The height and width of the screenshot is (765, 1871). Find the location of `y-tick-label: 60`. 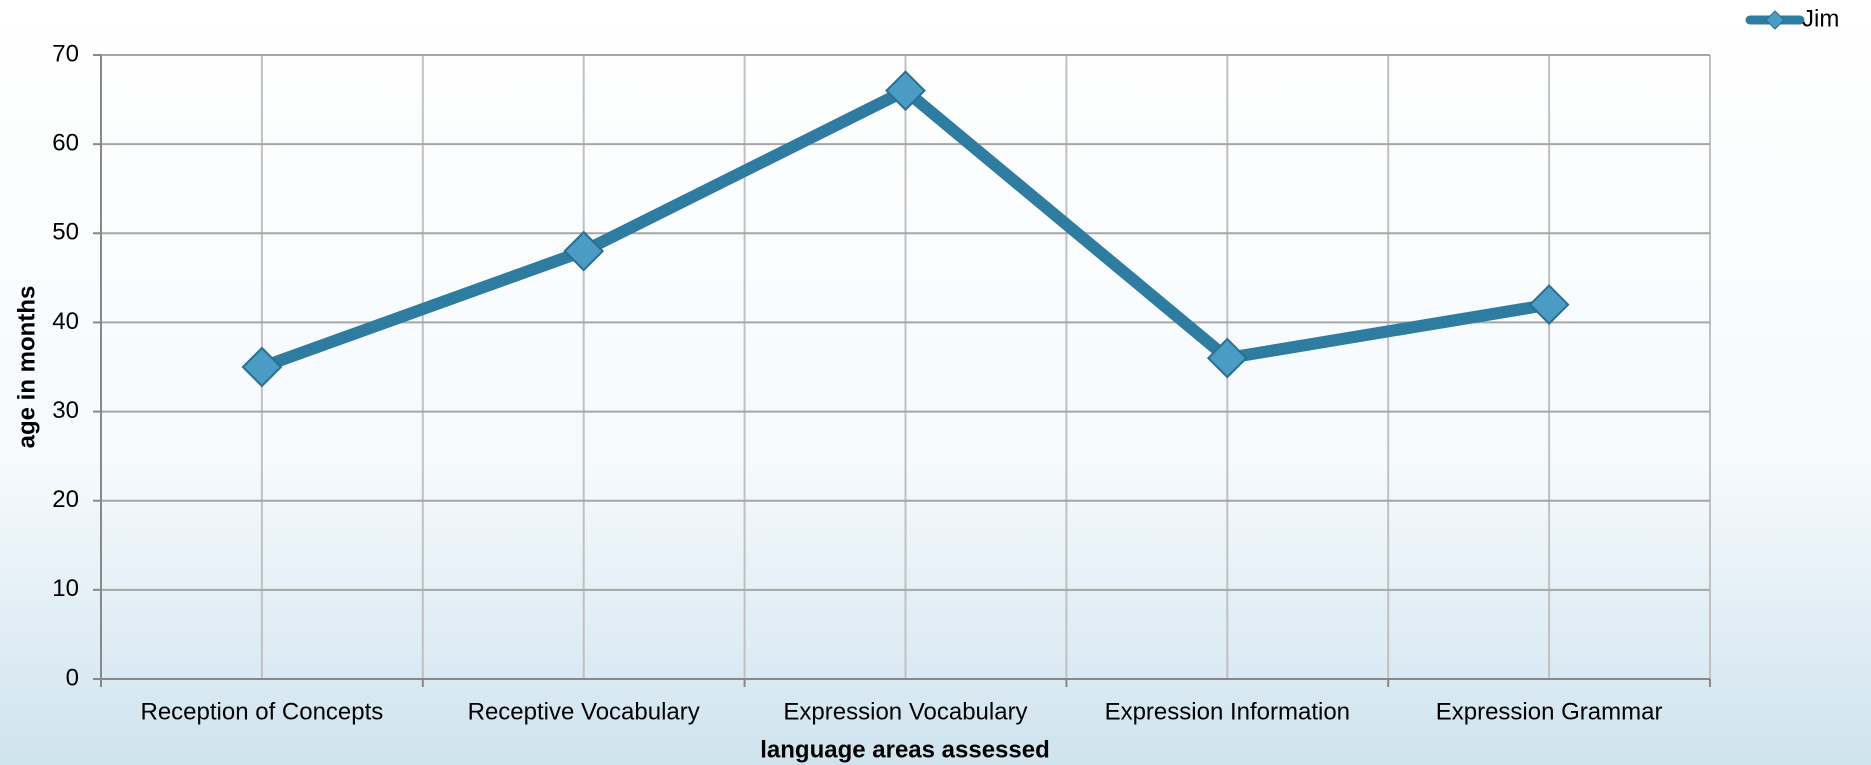

y-tick-label: 60 is located at coordinates (65, 142).